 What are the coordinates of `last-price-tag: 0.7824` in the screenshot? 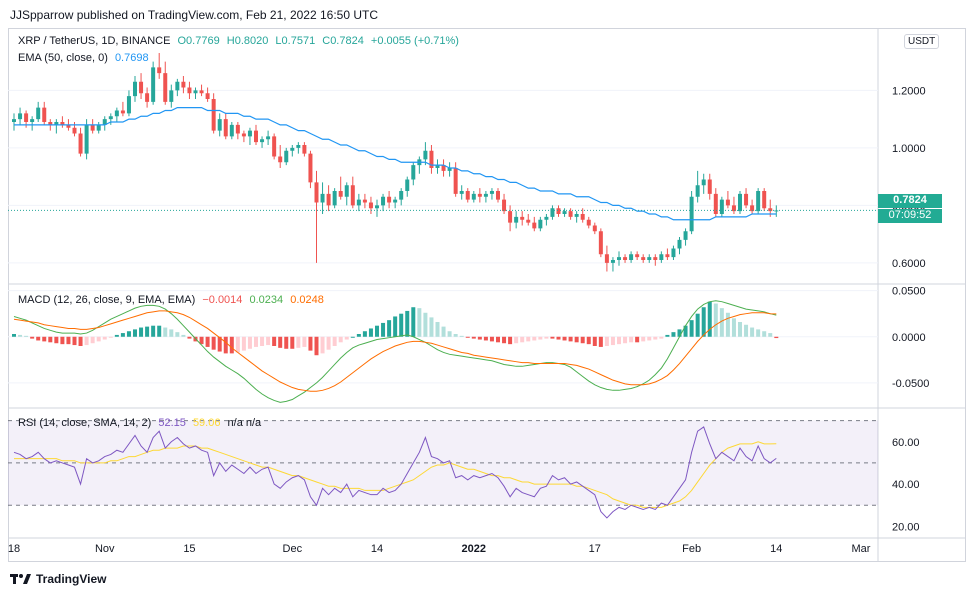 It's located at (910, 201).